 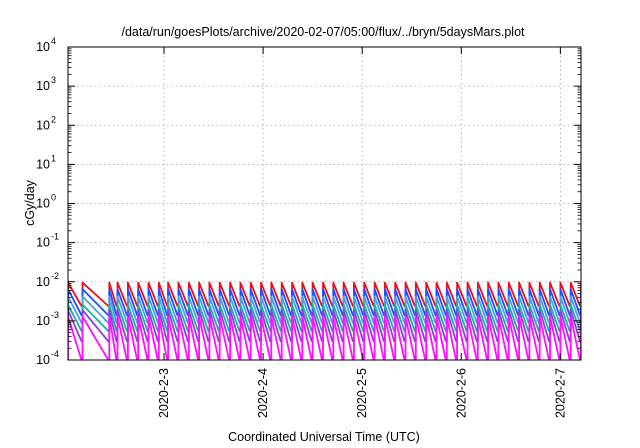 I want to click on y-tick-exponent: 3, so click(x=53, y=80).